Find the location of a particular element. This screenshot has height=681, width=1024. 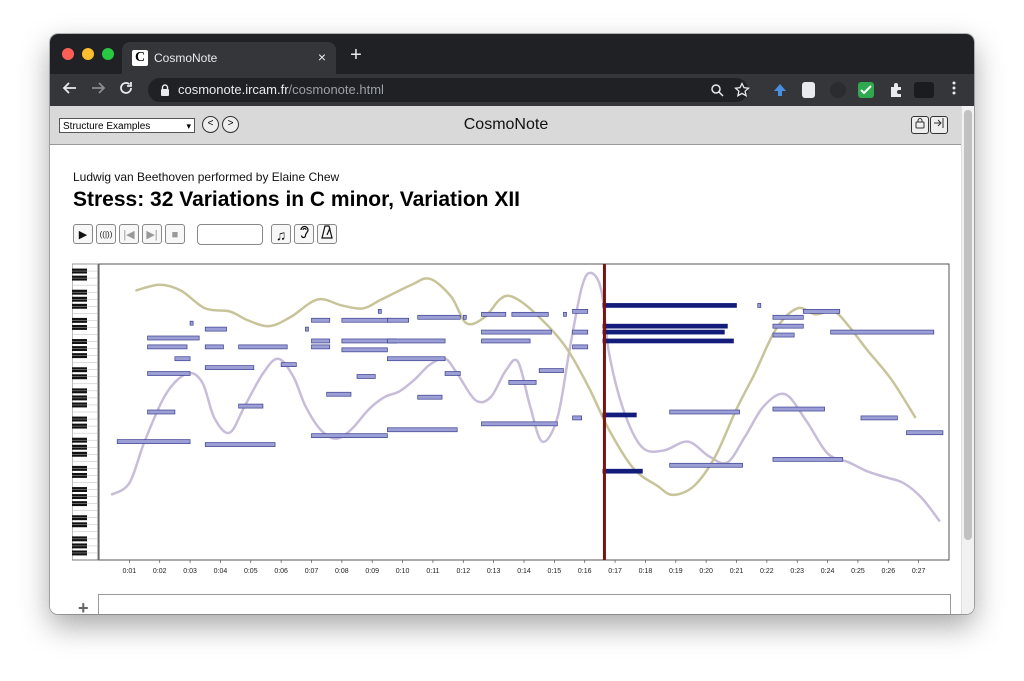

tab-title: CosmoNote is located at coordinates (186, 58).